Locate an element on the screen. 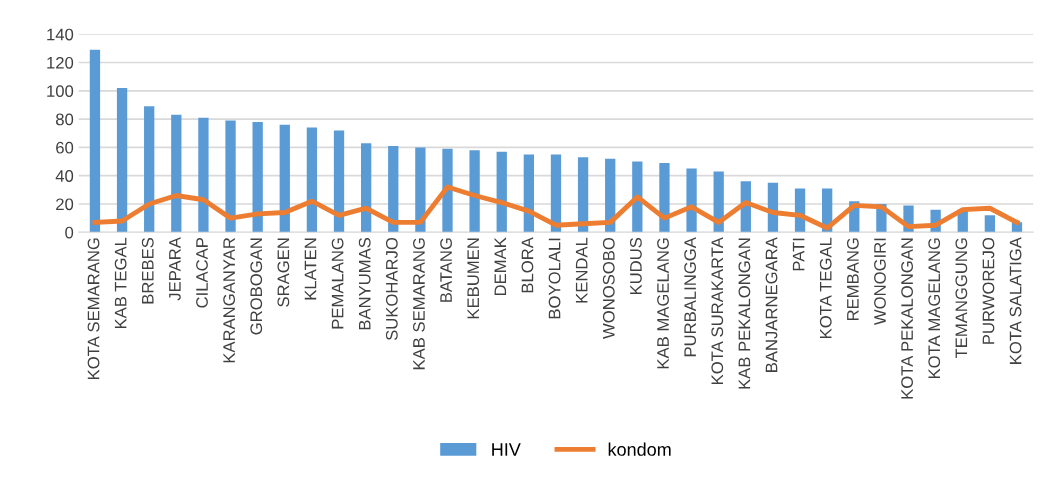 The image size is (1049, 489). x-tick-label: PATI is located at coordinates (798, 254).